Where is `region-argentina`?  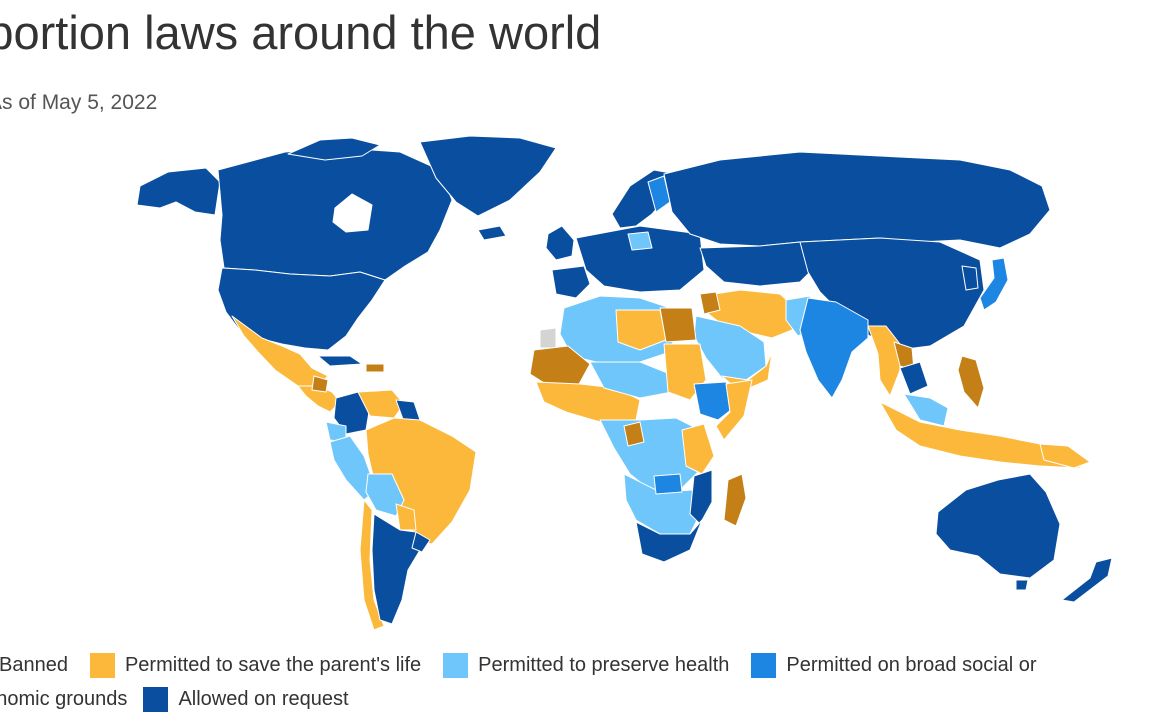 region-argentina is located at coordinates (396, 569).